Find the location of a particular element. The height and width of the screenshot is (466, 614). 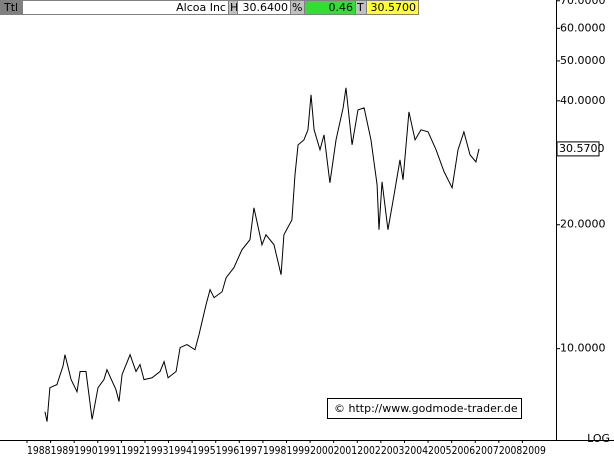

annotation-box is located at coordinates (424, 408).